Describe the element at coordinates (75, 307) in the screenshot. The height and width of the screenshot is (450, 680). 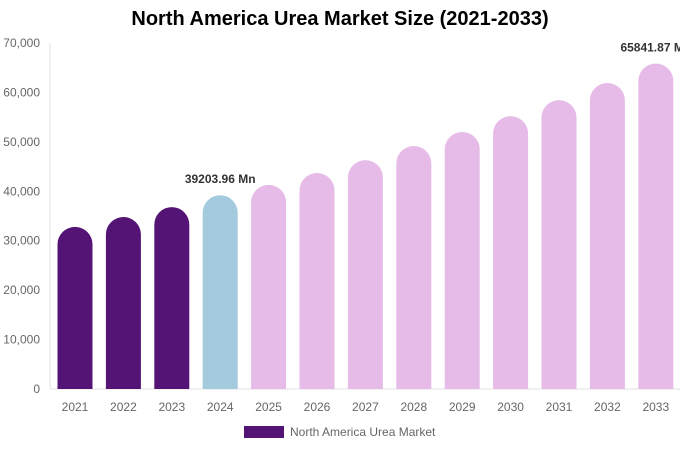
I see `bar-2021` at that location.